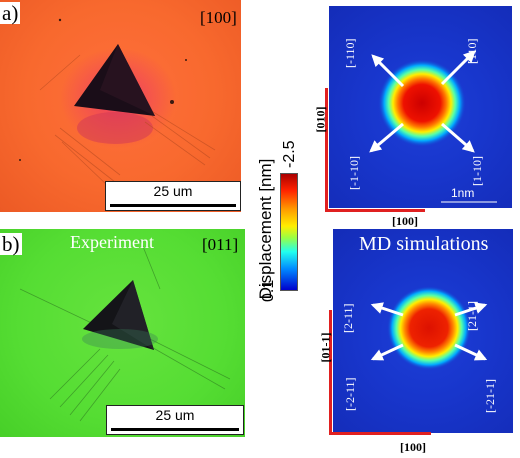  I want to click on panel-a-scale-line, so click(173, 205).